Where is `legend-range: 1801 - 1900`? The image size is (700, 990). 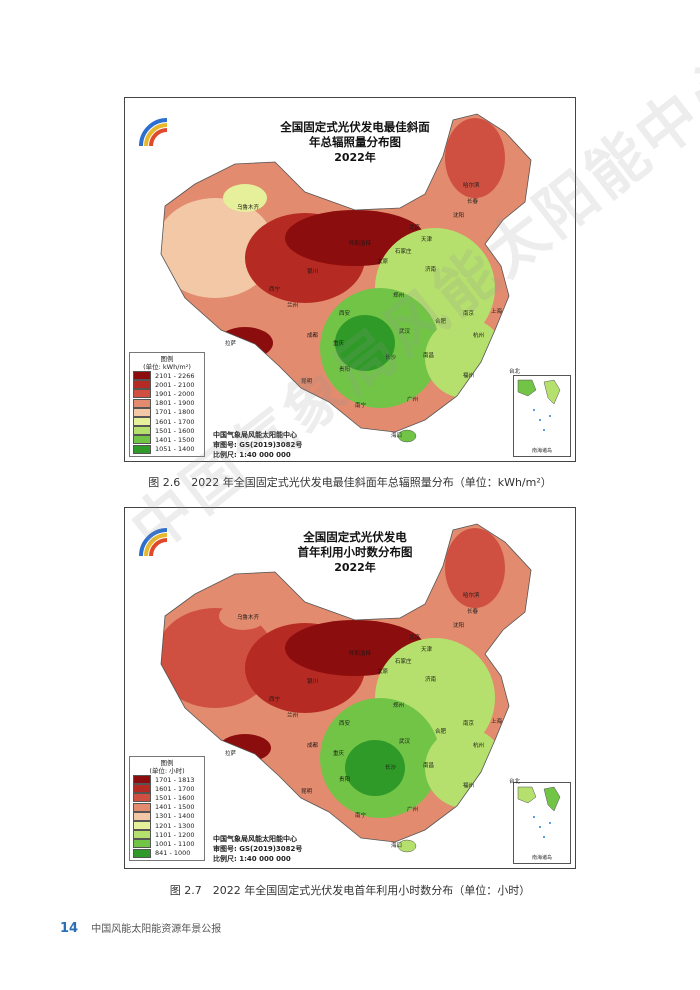
legend-range: 1801 - 1900 is located at coordinates (175, 403).